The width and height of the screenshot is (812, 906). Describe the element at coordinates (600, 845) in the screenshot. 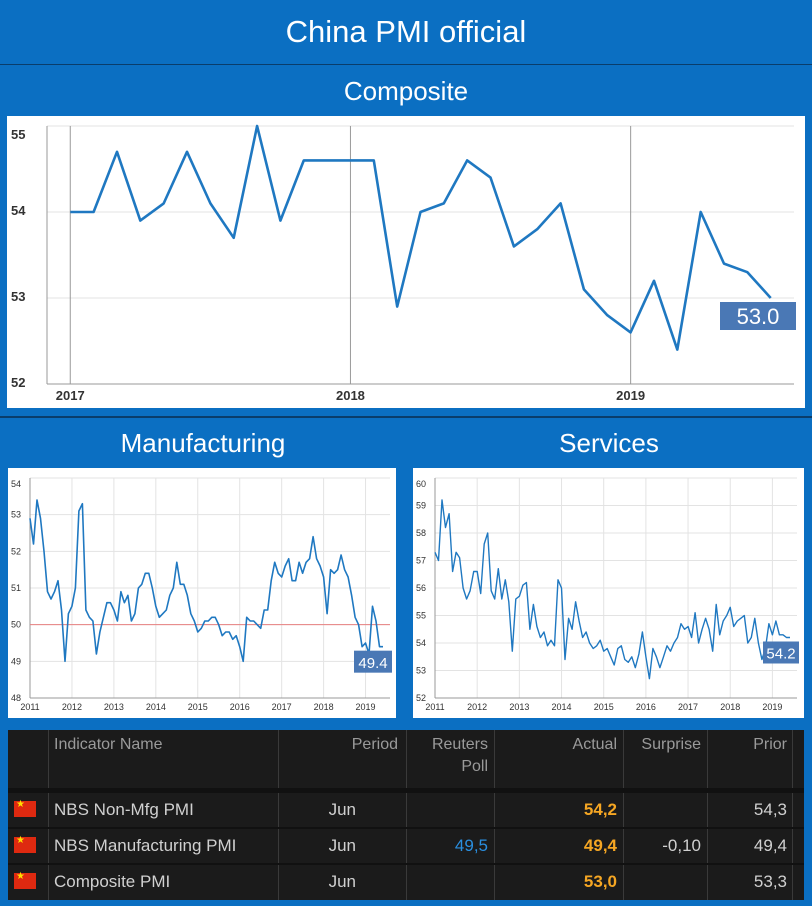

I see `row-actual: 49,4` at that location.